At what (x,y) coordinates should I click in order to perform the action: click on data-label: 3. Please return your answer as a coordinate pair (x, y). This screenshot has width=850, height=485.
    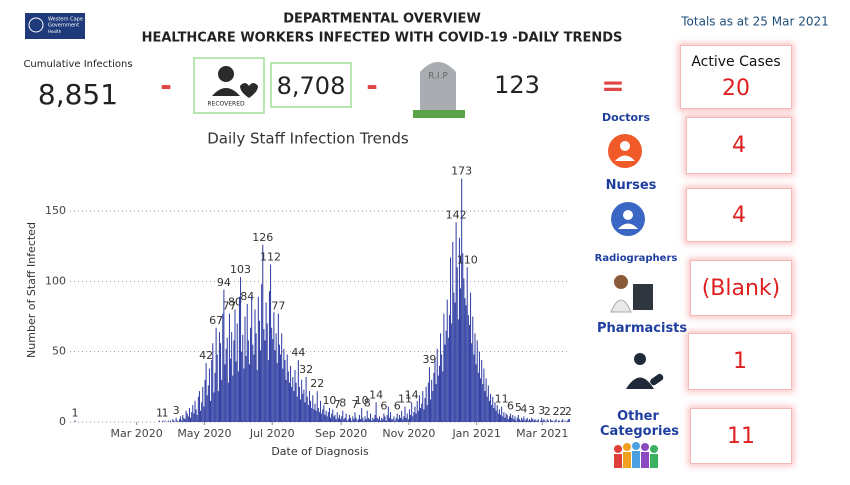
    Looking at the image, I should click on (531, 410).